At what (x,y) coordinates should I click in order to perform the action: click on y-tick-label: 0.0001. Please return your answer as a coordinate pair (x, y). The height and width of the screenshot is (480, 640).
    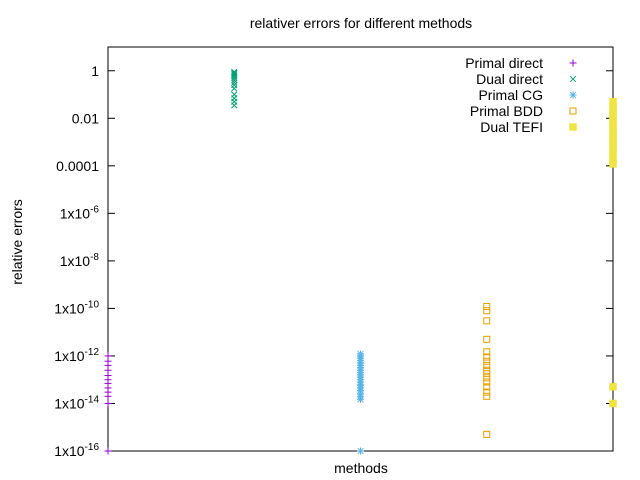
    Looking at the image, I should click on (77, 166).